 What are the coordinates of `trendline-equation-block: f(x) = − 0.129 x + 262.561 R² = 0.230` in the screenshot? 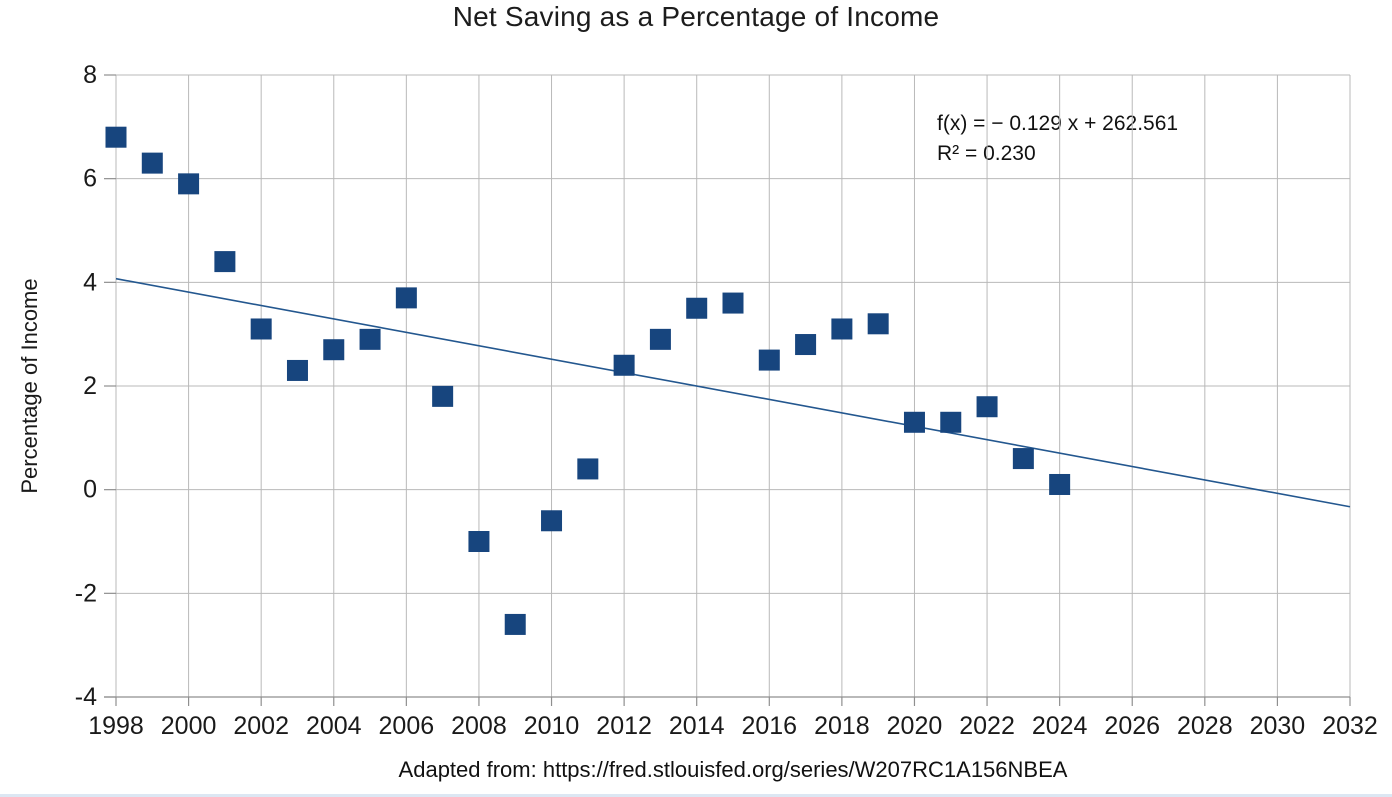 It's located at (1057, 139).